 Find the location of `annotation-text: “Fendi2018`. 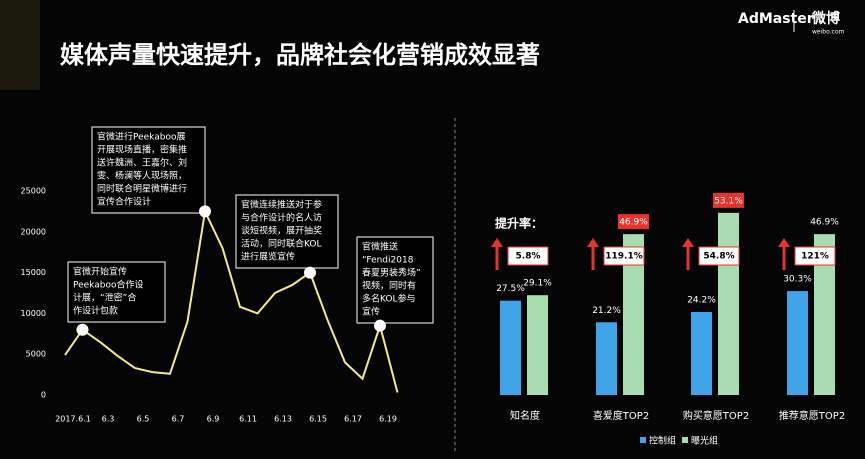

annotation-text: “Fendi2018 is located at coordinates (388, 261).